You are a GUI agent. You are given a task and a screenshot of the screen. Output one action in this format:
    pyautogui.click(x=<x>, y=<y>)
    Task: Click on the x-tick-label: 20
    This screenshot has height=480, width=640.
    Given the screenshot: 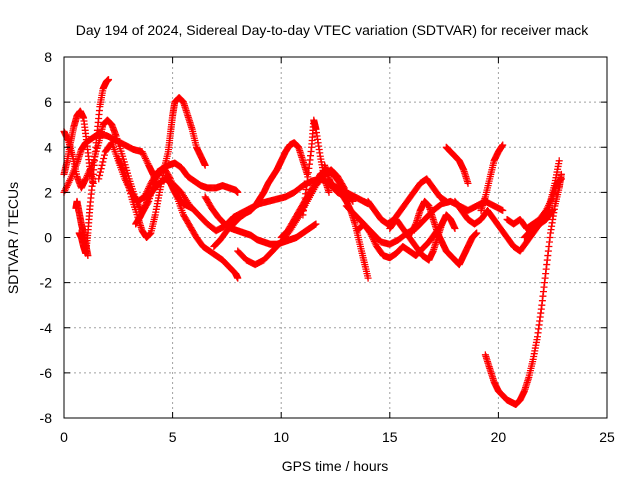 What is the action you would take?
    pyautogui.click(x=499, y=437)
    